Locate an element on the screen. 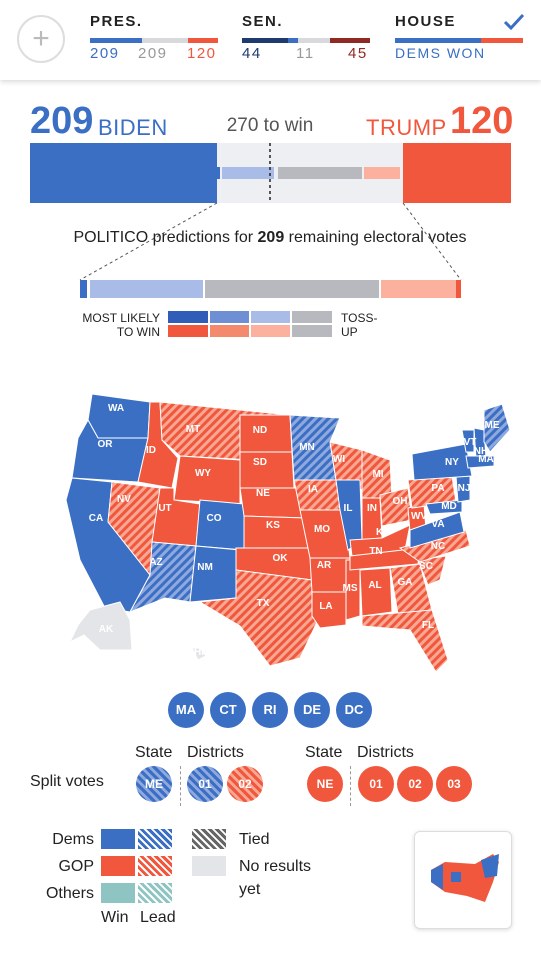  split-me-state: ME is located at coordinates (154, 784).